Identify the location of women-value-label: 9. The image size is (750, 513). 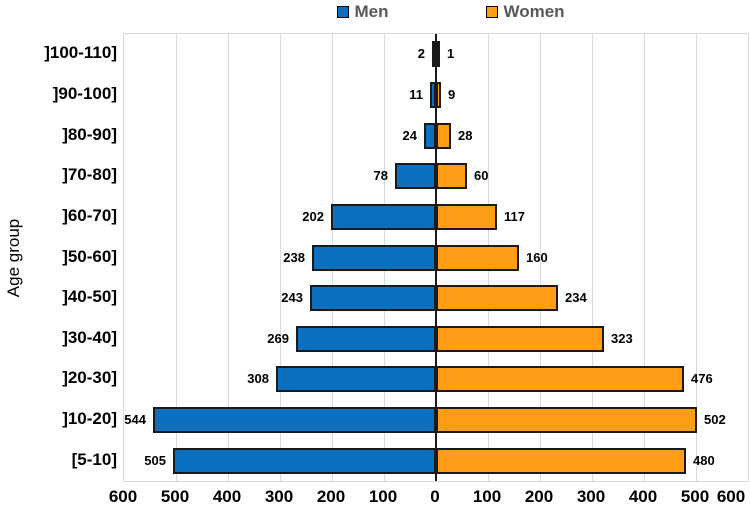
(452, 94).